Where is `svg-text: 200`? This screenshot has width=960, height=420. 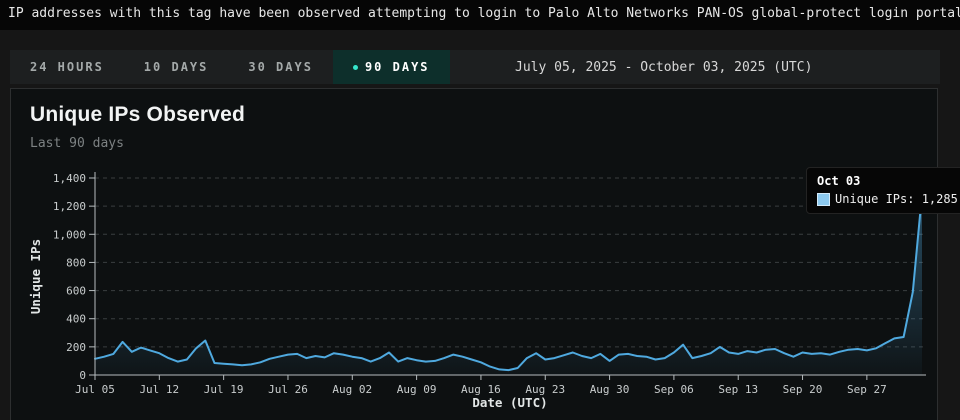 svg-text: 200 is located at coordinates (76, 347).